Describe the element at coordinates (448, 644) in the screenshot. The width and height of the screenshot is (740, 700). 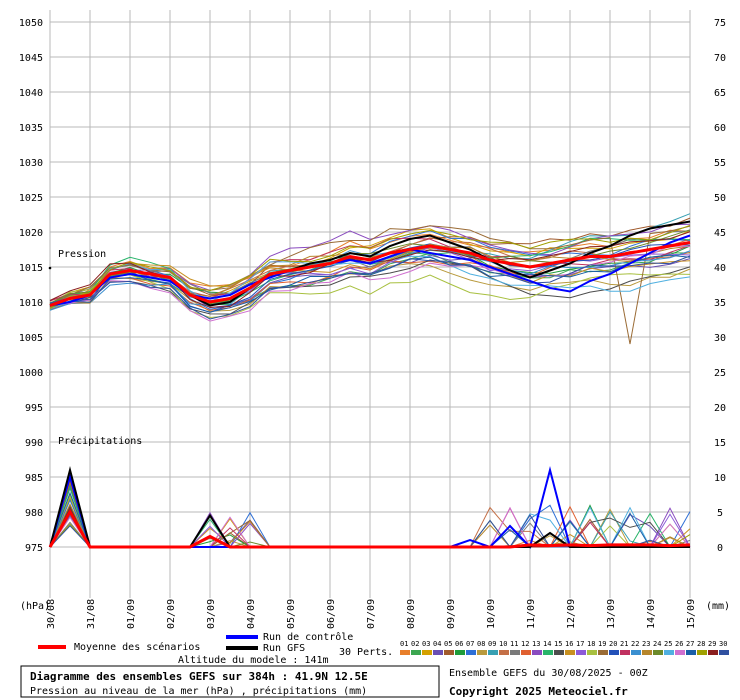
I see `pert-legend-number: 05` at that location.